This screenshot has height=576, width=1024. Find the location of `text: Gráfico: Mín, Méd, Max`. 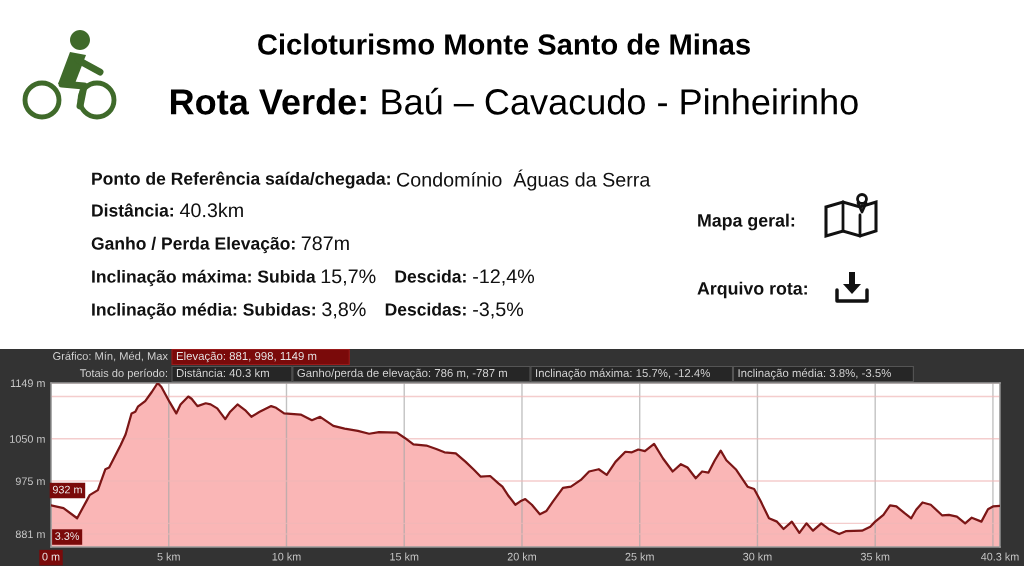

text: Gráfico: Mín, Méd, Max is located at coordinates (110, 356).